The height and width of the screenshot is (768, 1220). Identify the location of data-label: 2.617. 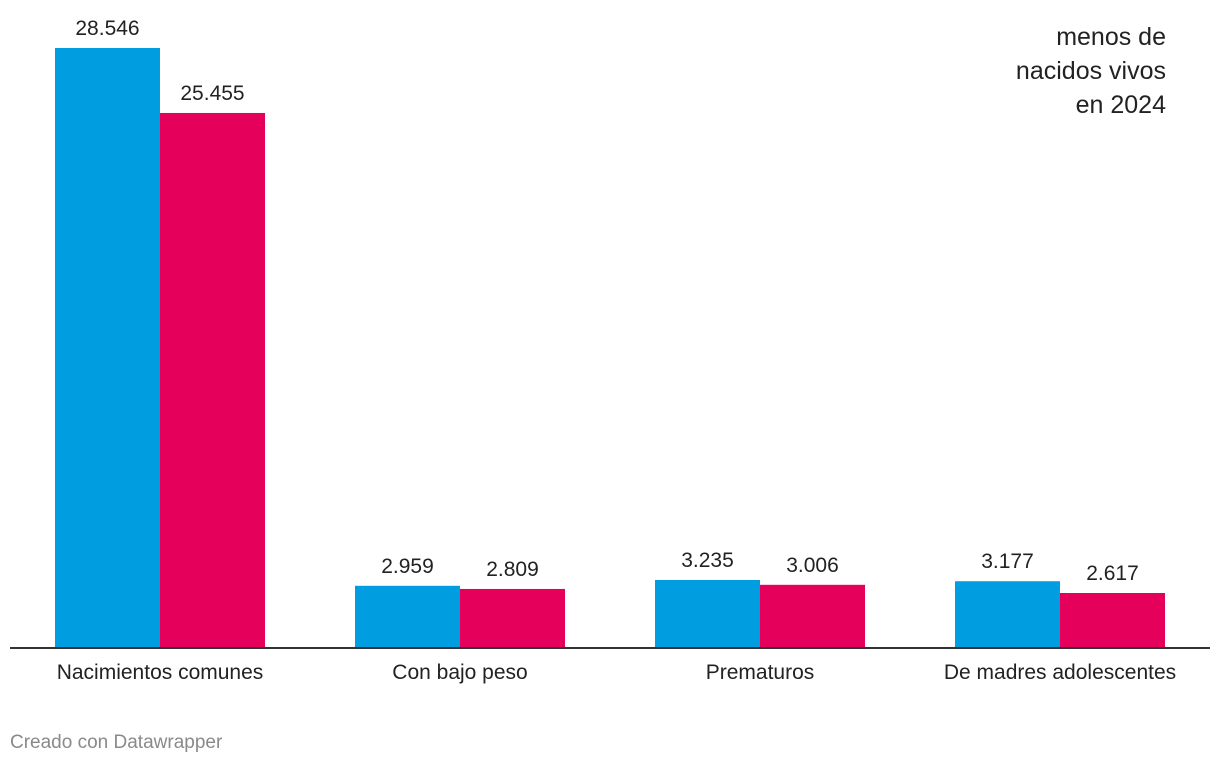
(1112, 573).